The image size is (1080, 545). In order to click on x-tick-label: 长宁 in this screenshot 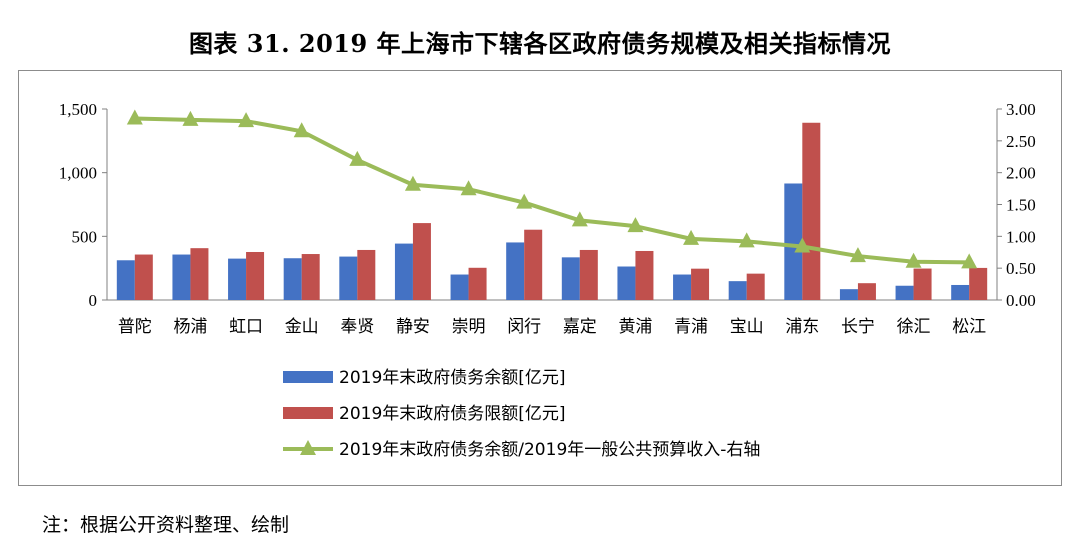, I will do `click(858, 327)`.